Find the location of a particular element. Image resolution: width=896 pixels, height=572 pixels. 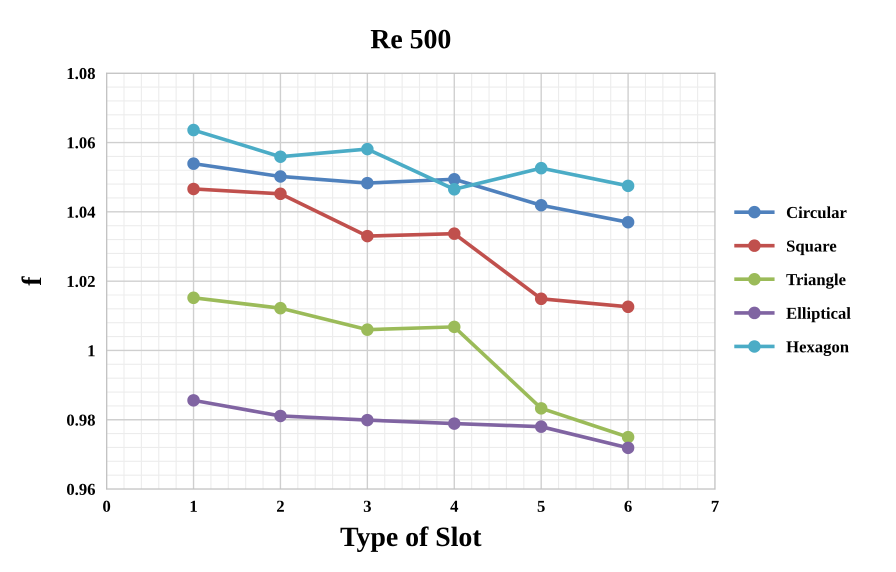

y-tick-label: 0.96 is located at coordinates (81, 490).